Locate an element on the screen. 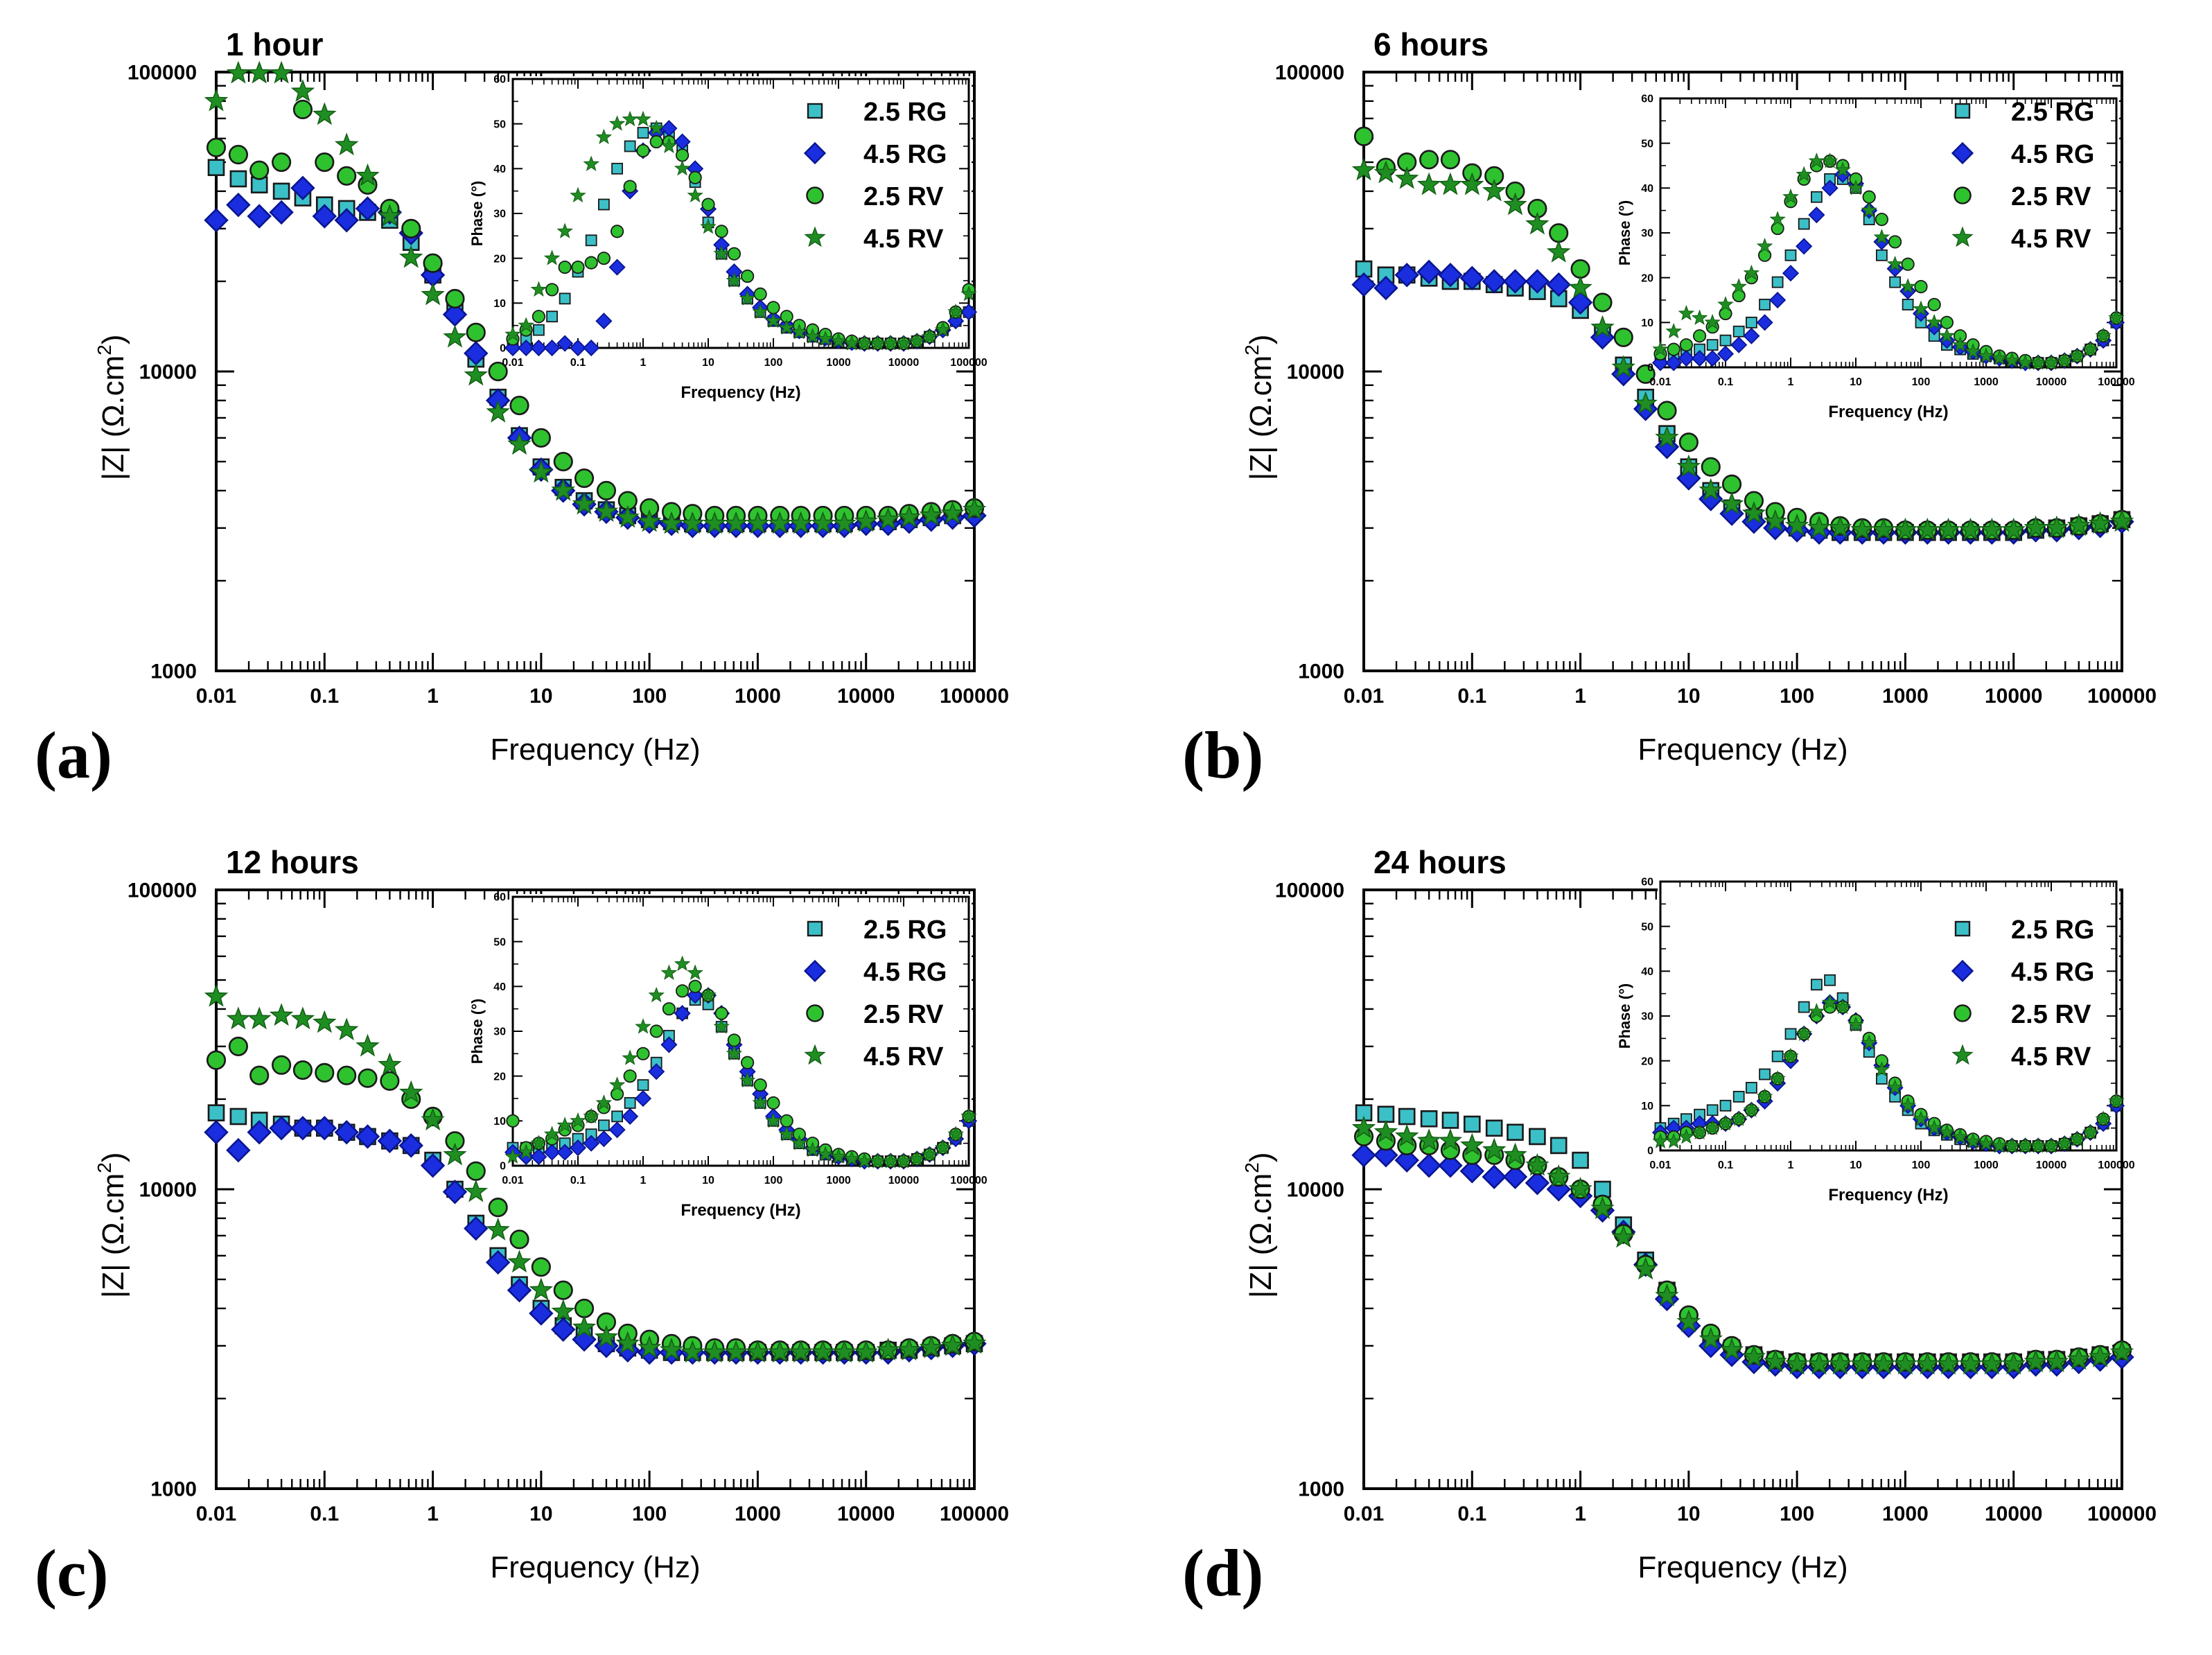 The width and height of the screenshot is (2212, 1655). main-x-tick-label: 0.01 is located at coordinates (216, 696).